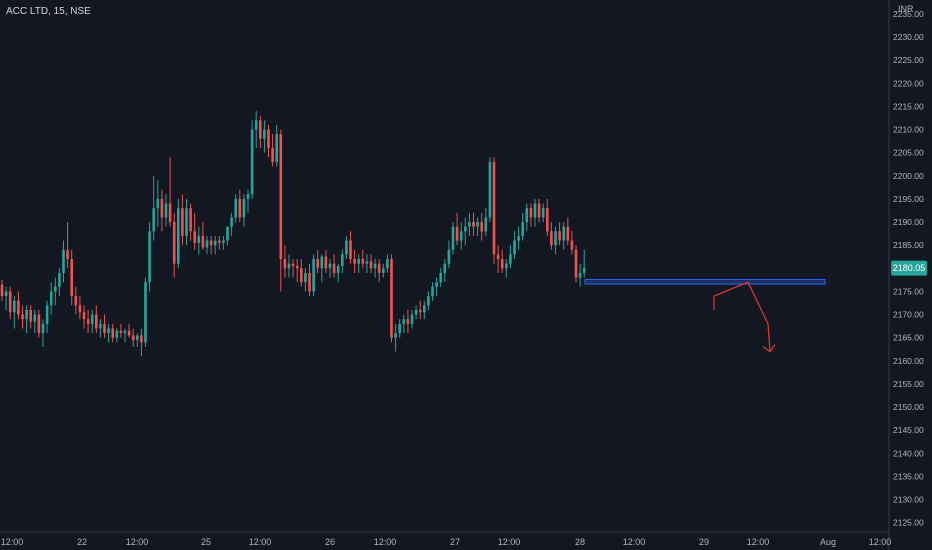 This screenshot has height=550, width=932. I want to click on price-tick-label: 2235.00, so click(908, 14).